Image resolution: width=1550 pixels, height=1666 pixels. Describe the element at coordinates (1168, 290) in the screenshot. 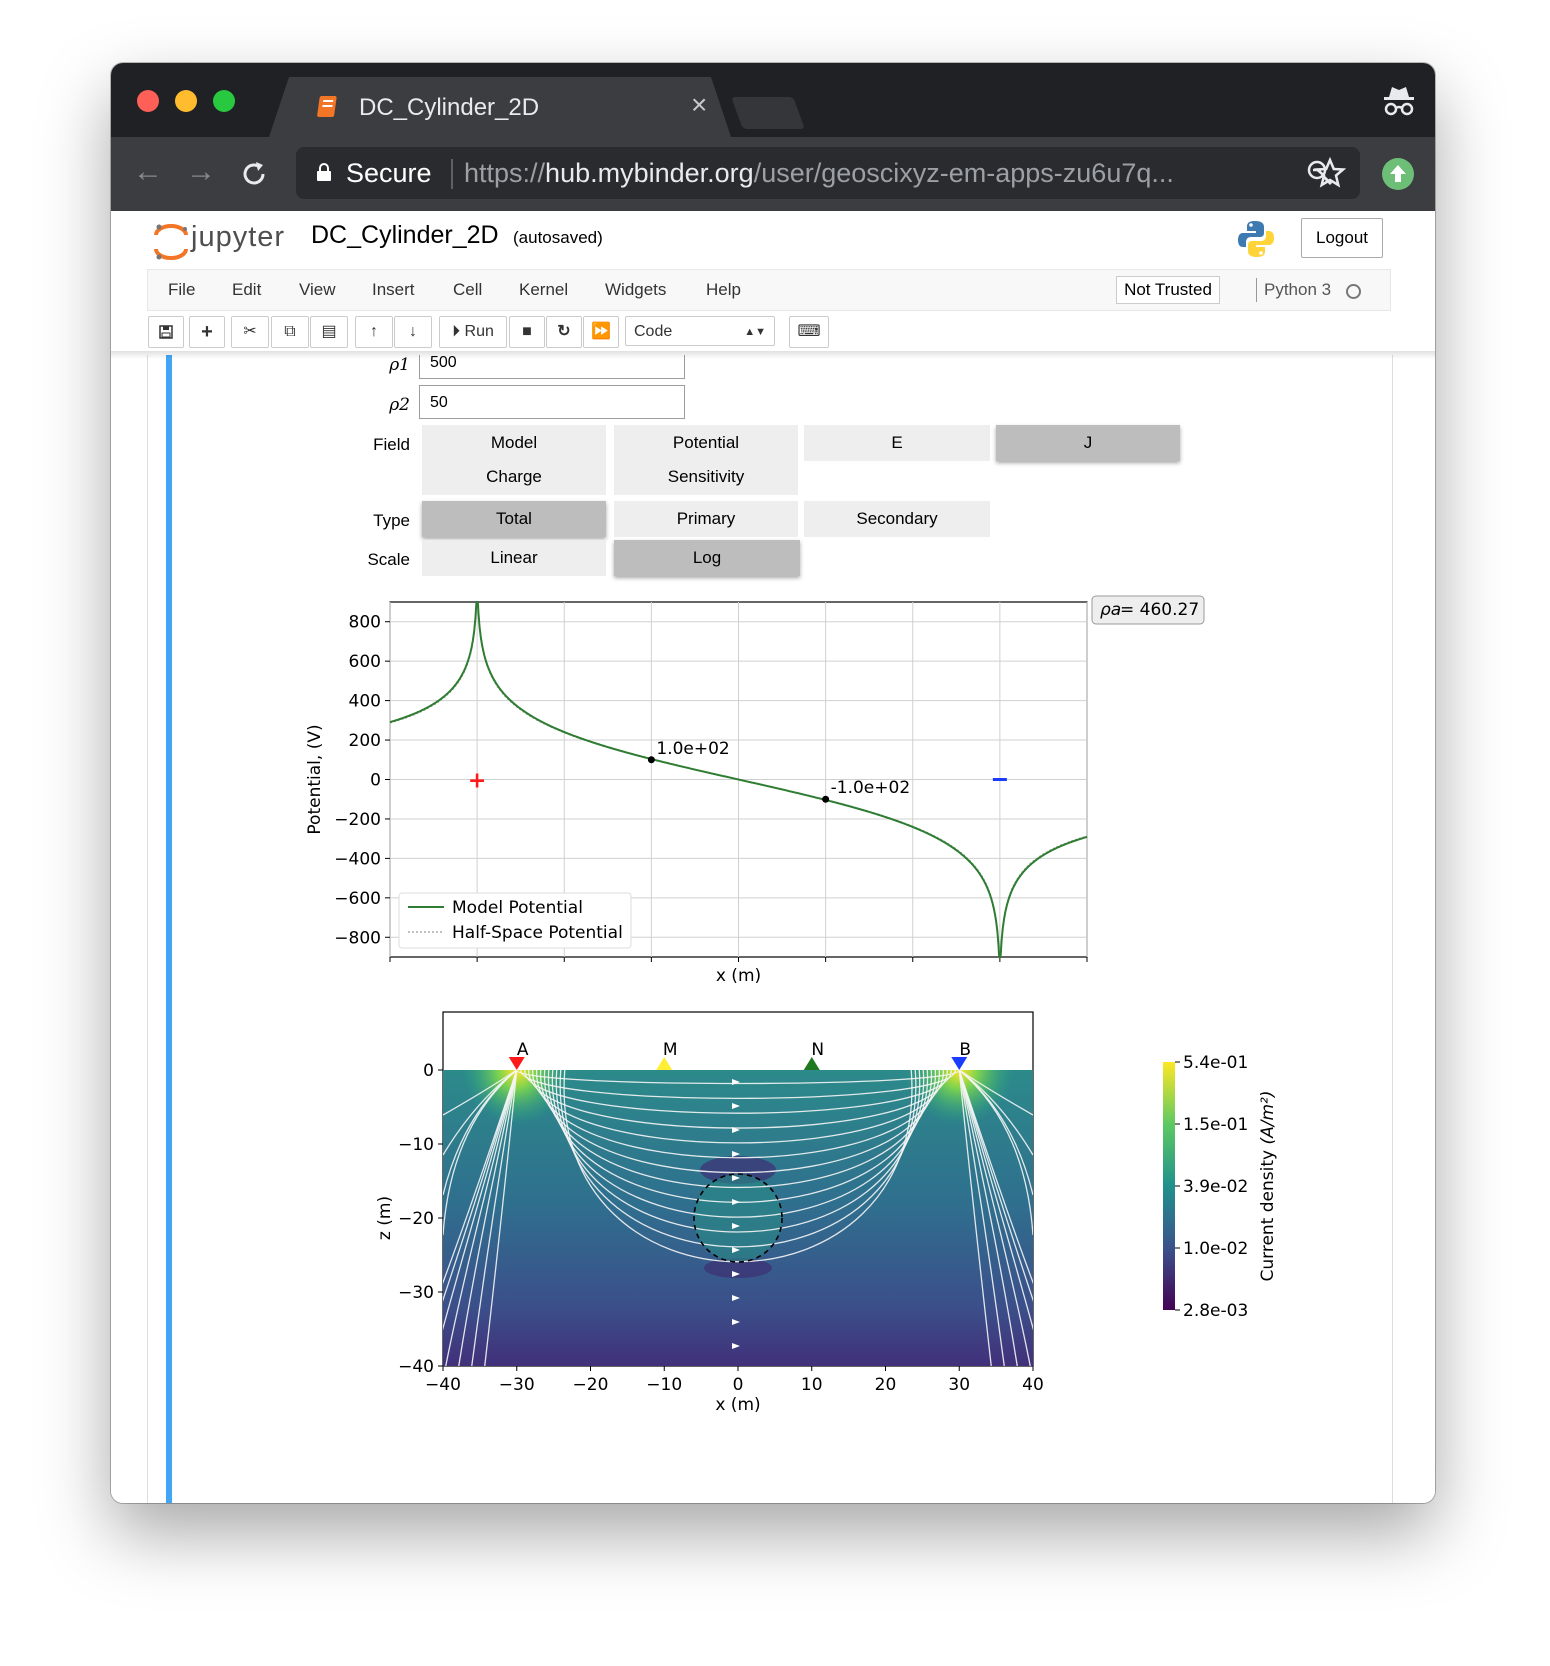

I see `not-trusted-button: Not Trusted` at that location.